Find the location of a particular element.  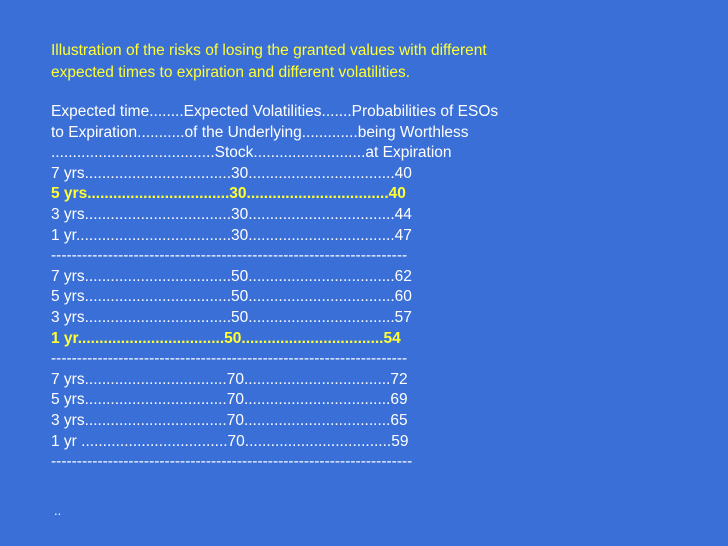

footer-mark: .. is located at coordinates (58, 510).